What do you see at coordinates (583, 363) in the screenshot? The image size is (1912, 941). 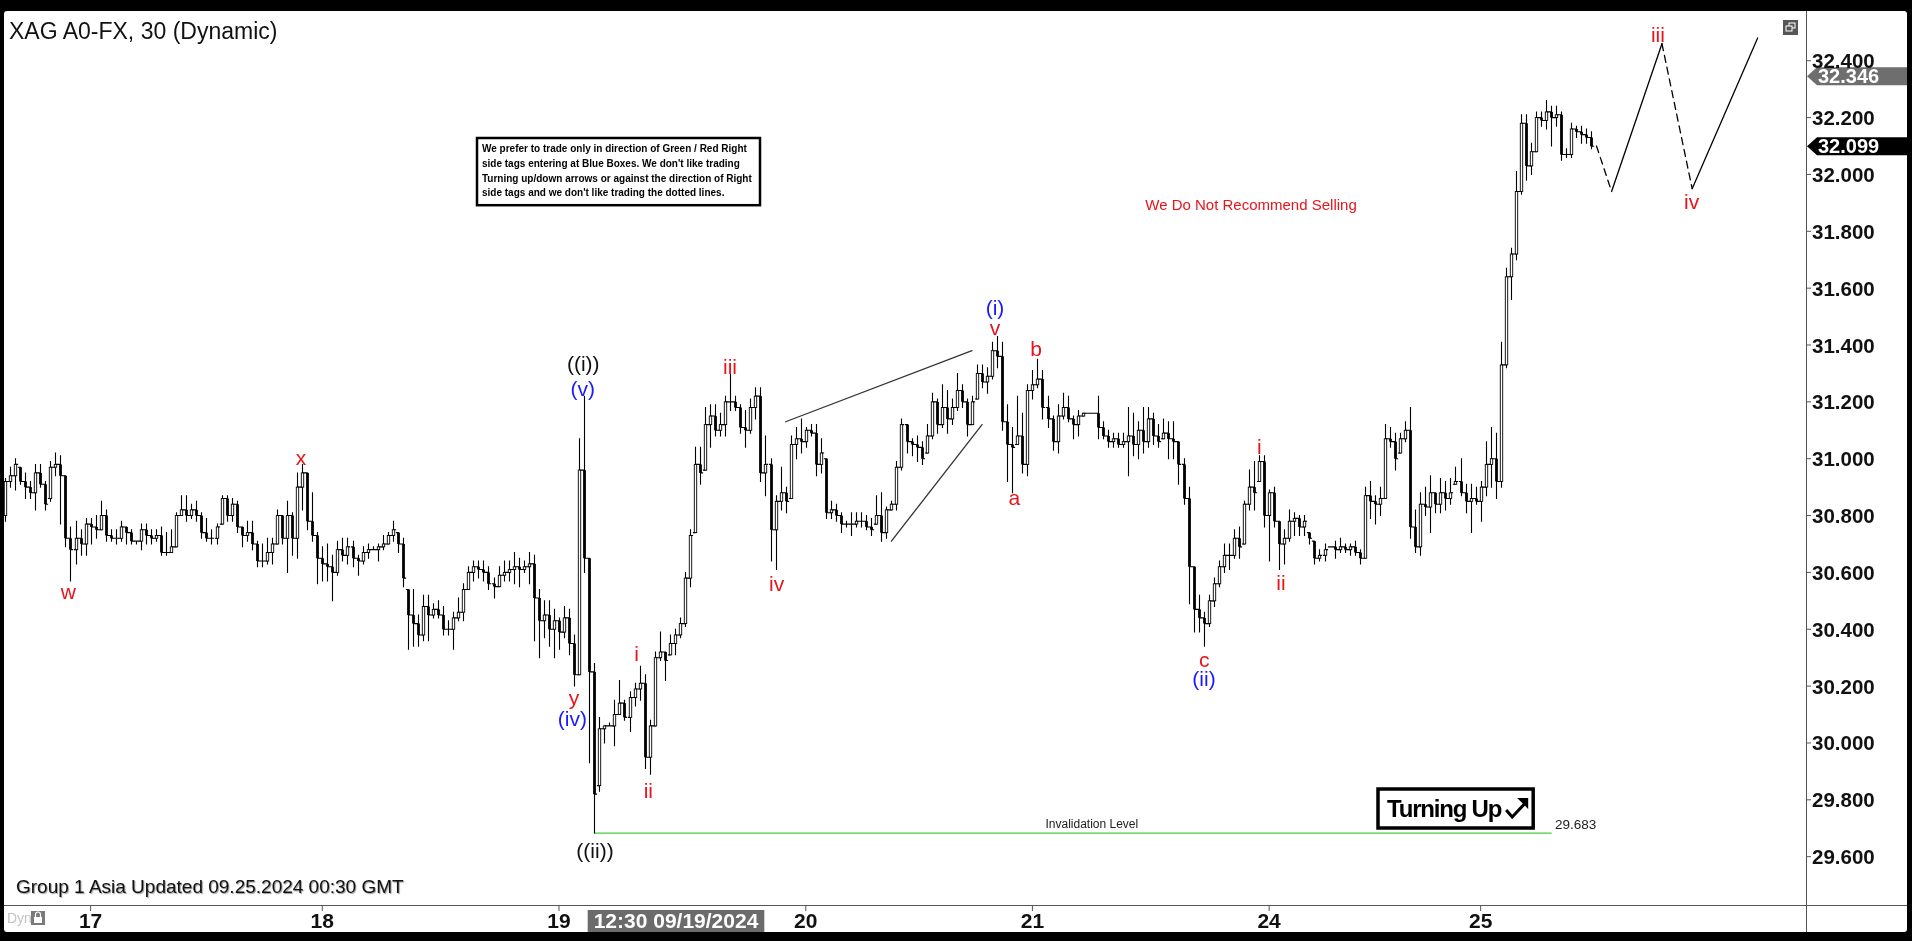 I see `annotation: ((i))` at bounding box center [583, 363].